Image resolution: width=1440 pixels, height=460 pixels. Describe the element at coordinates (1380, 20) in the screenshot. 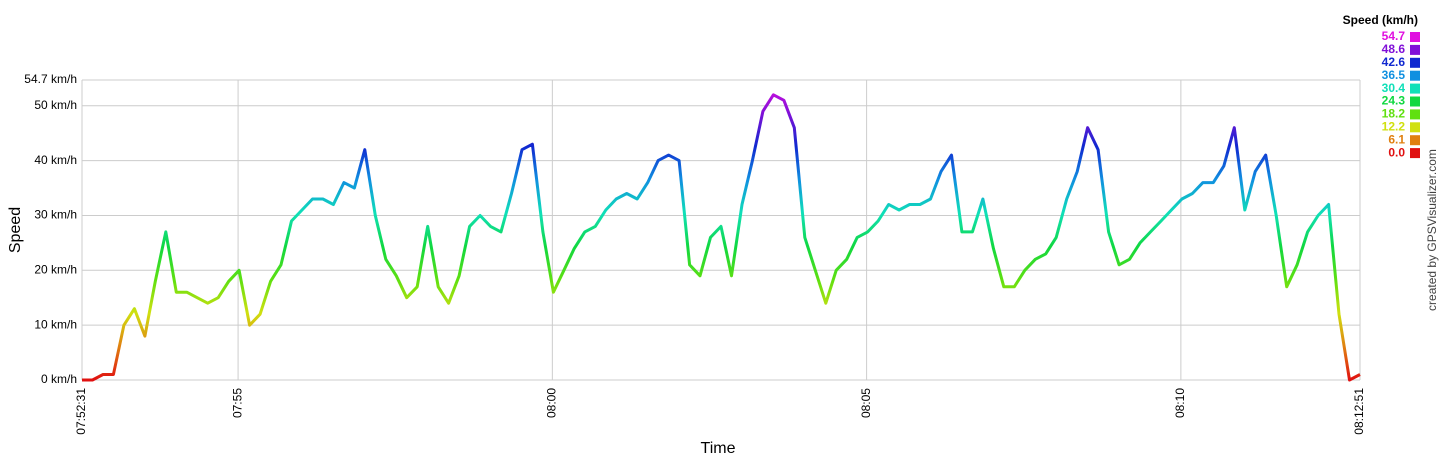

I see `legend-title: Speed (km/h)` at that location.